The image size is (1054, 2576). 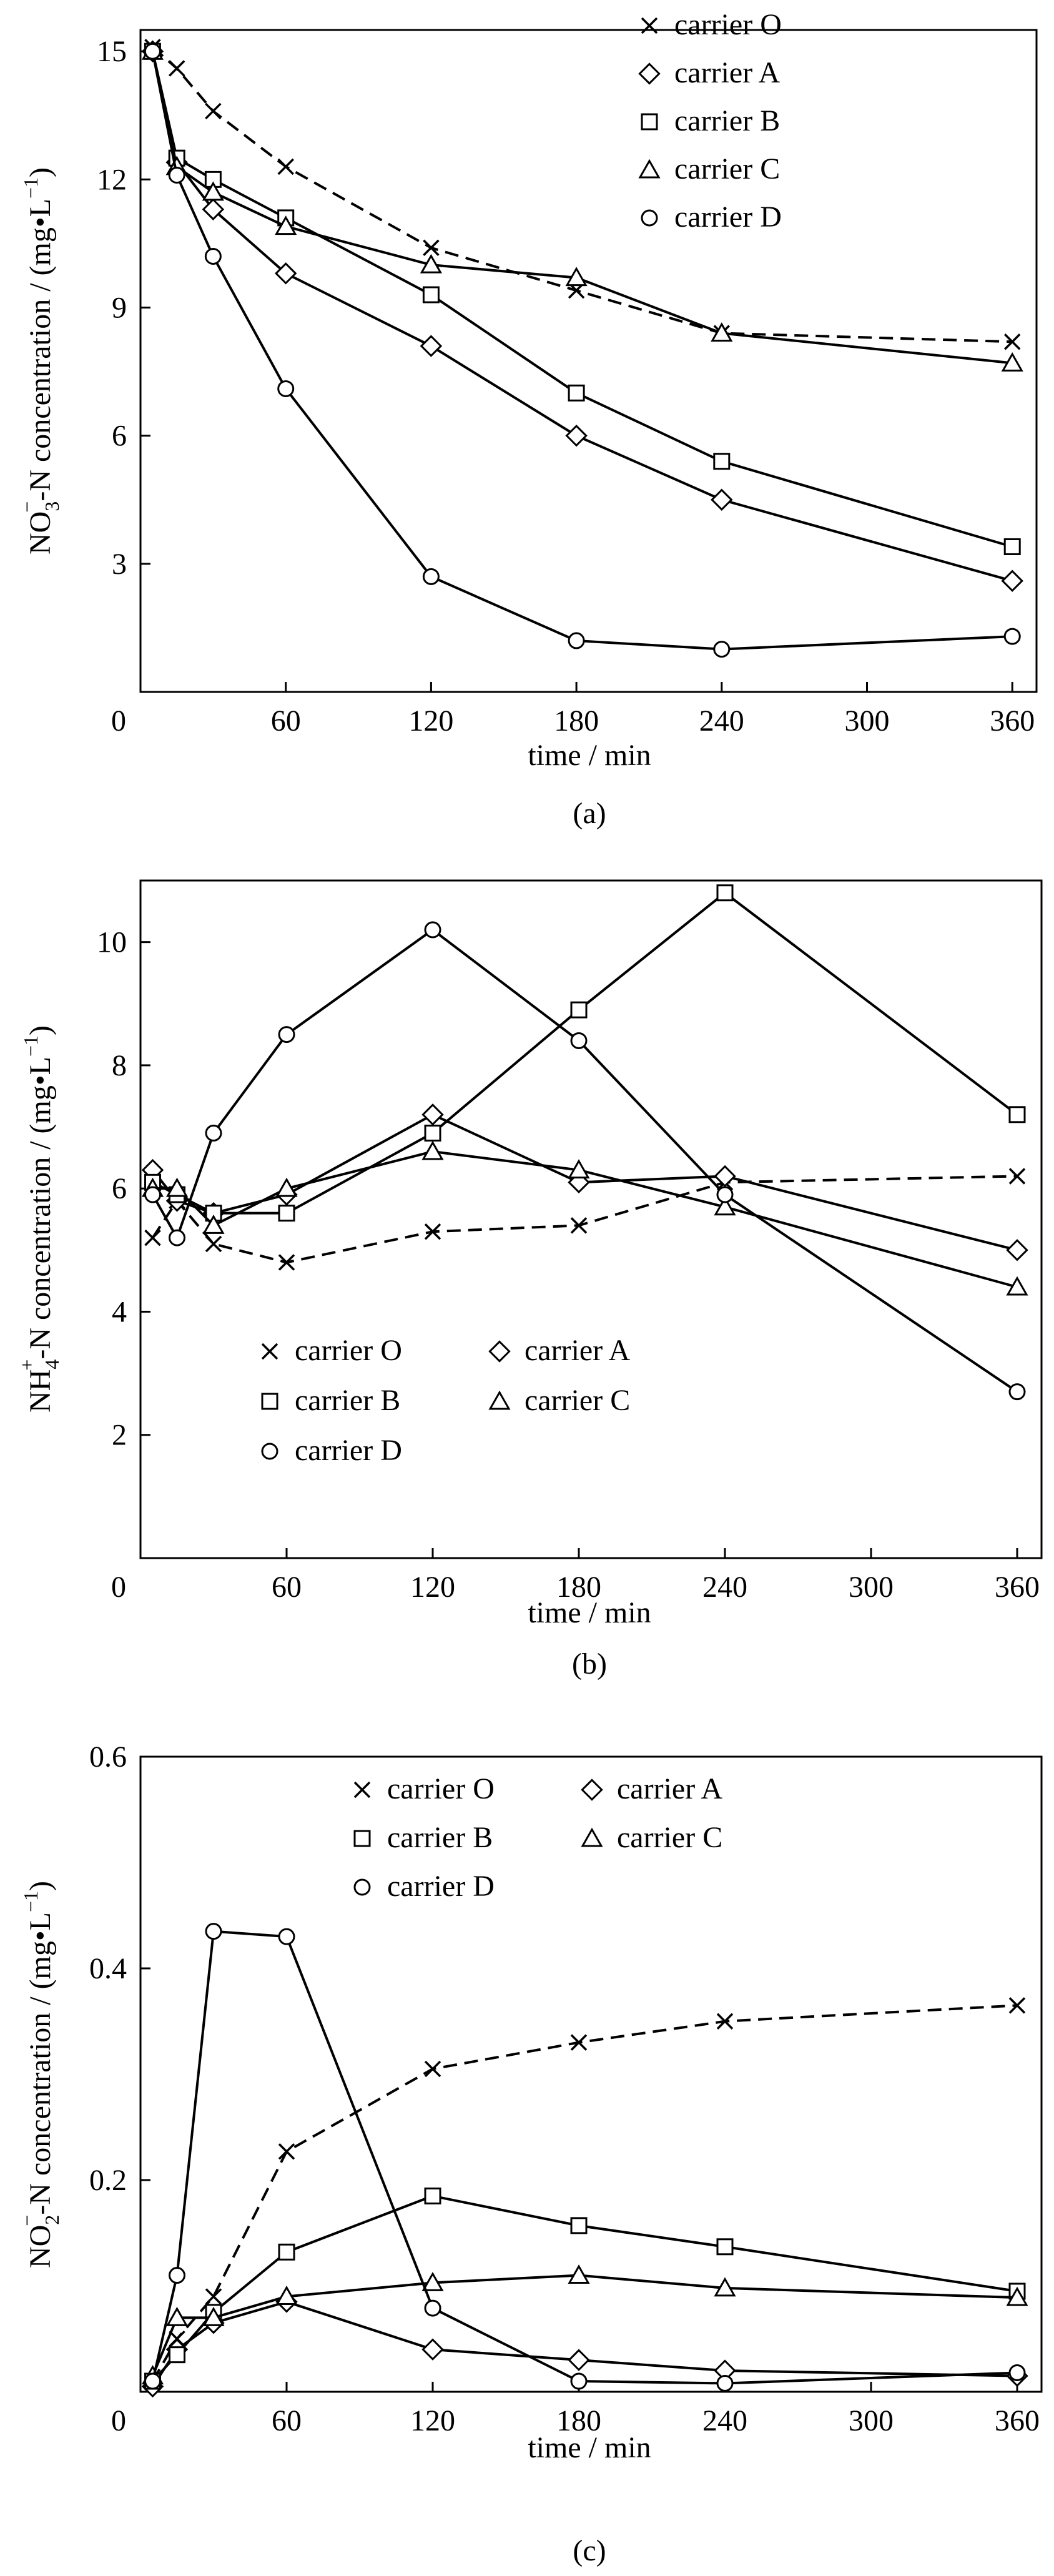 What do you see at coordinates (867, 721) in the screenshot?
I see `x-tick-label: 300` at bounding box center [867, 721].